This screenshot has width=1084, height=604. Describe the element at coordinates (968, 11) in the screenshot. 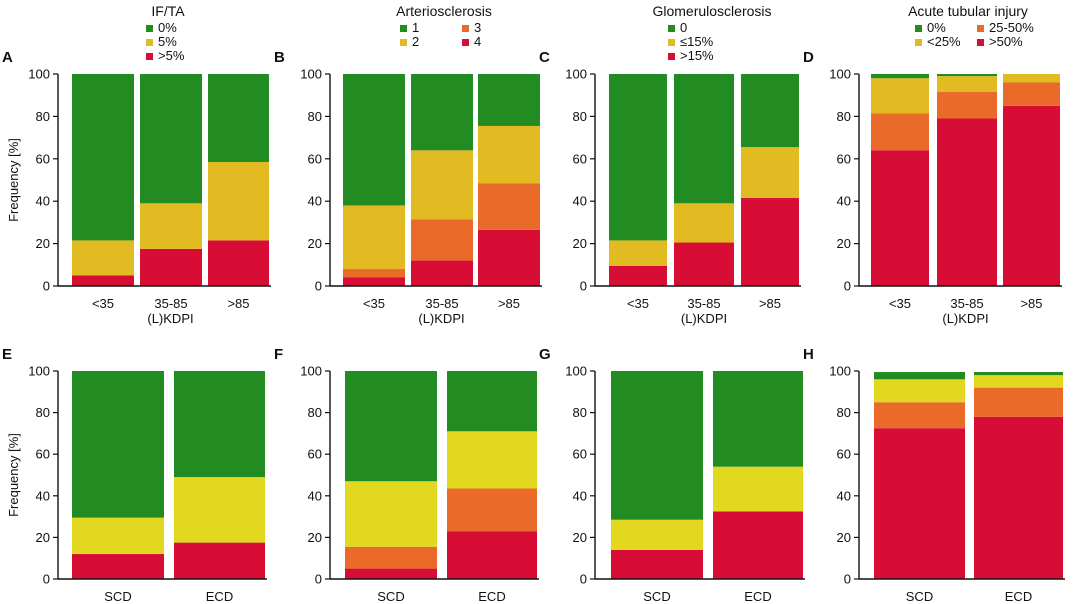

I see `chart-title: Acute tubular injury` at that location.